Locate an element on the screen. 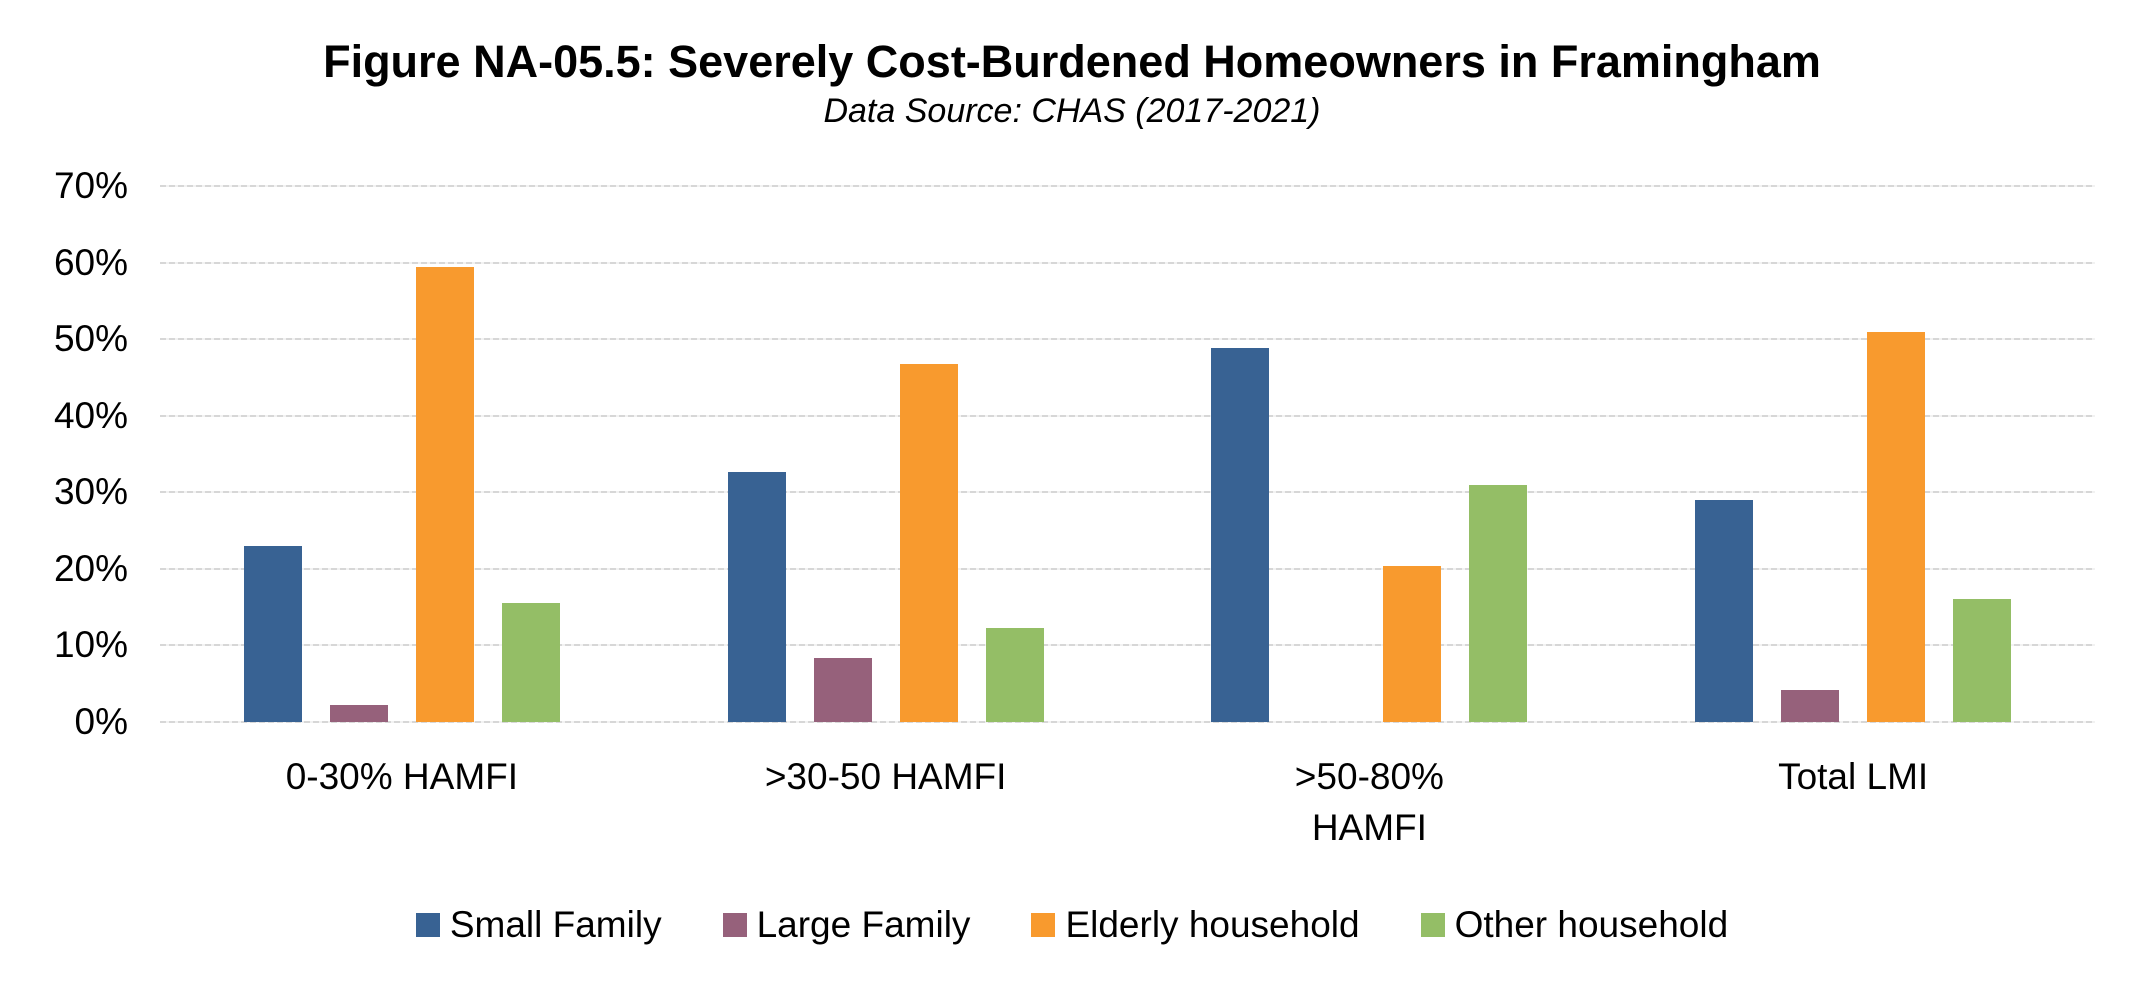 This screenshot has height=989, width=2144. chart-subtitle: Data Source: CHAS (2017-2021) is located at coordinates (1072, 111).